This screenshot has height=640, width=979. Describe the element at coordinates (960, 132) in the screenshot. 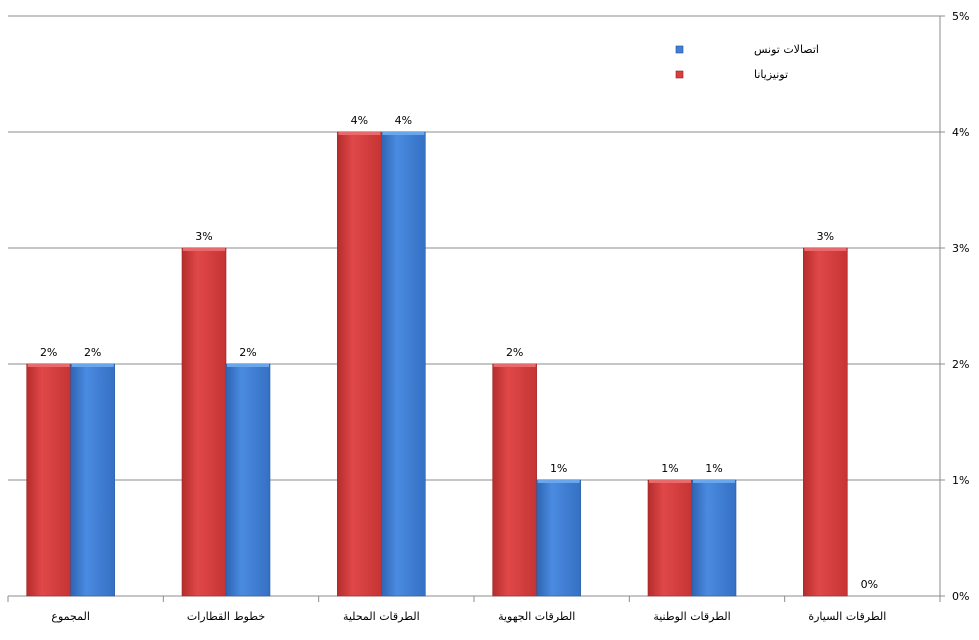

I see `y-tick-label: 4%` at that location.